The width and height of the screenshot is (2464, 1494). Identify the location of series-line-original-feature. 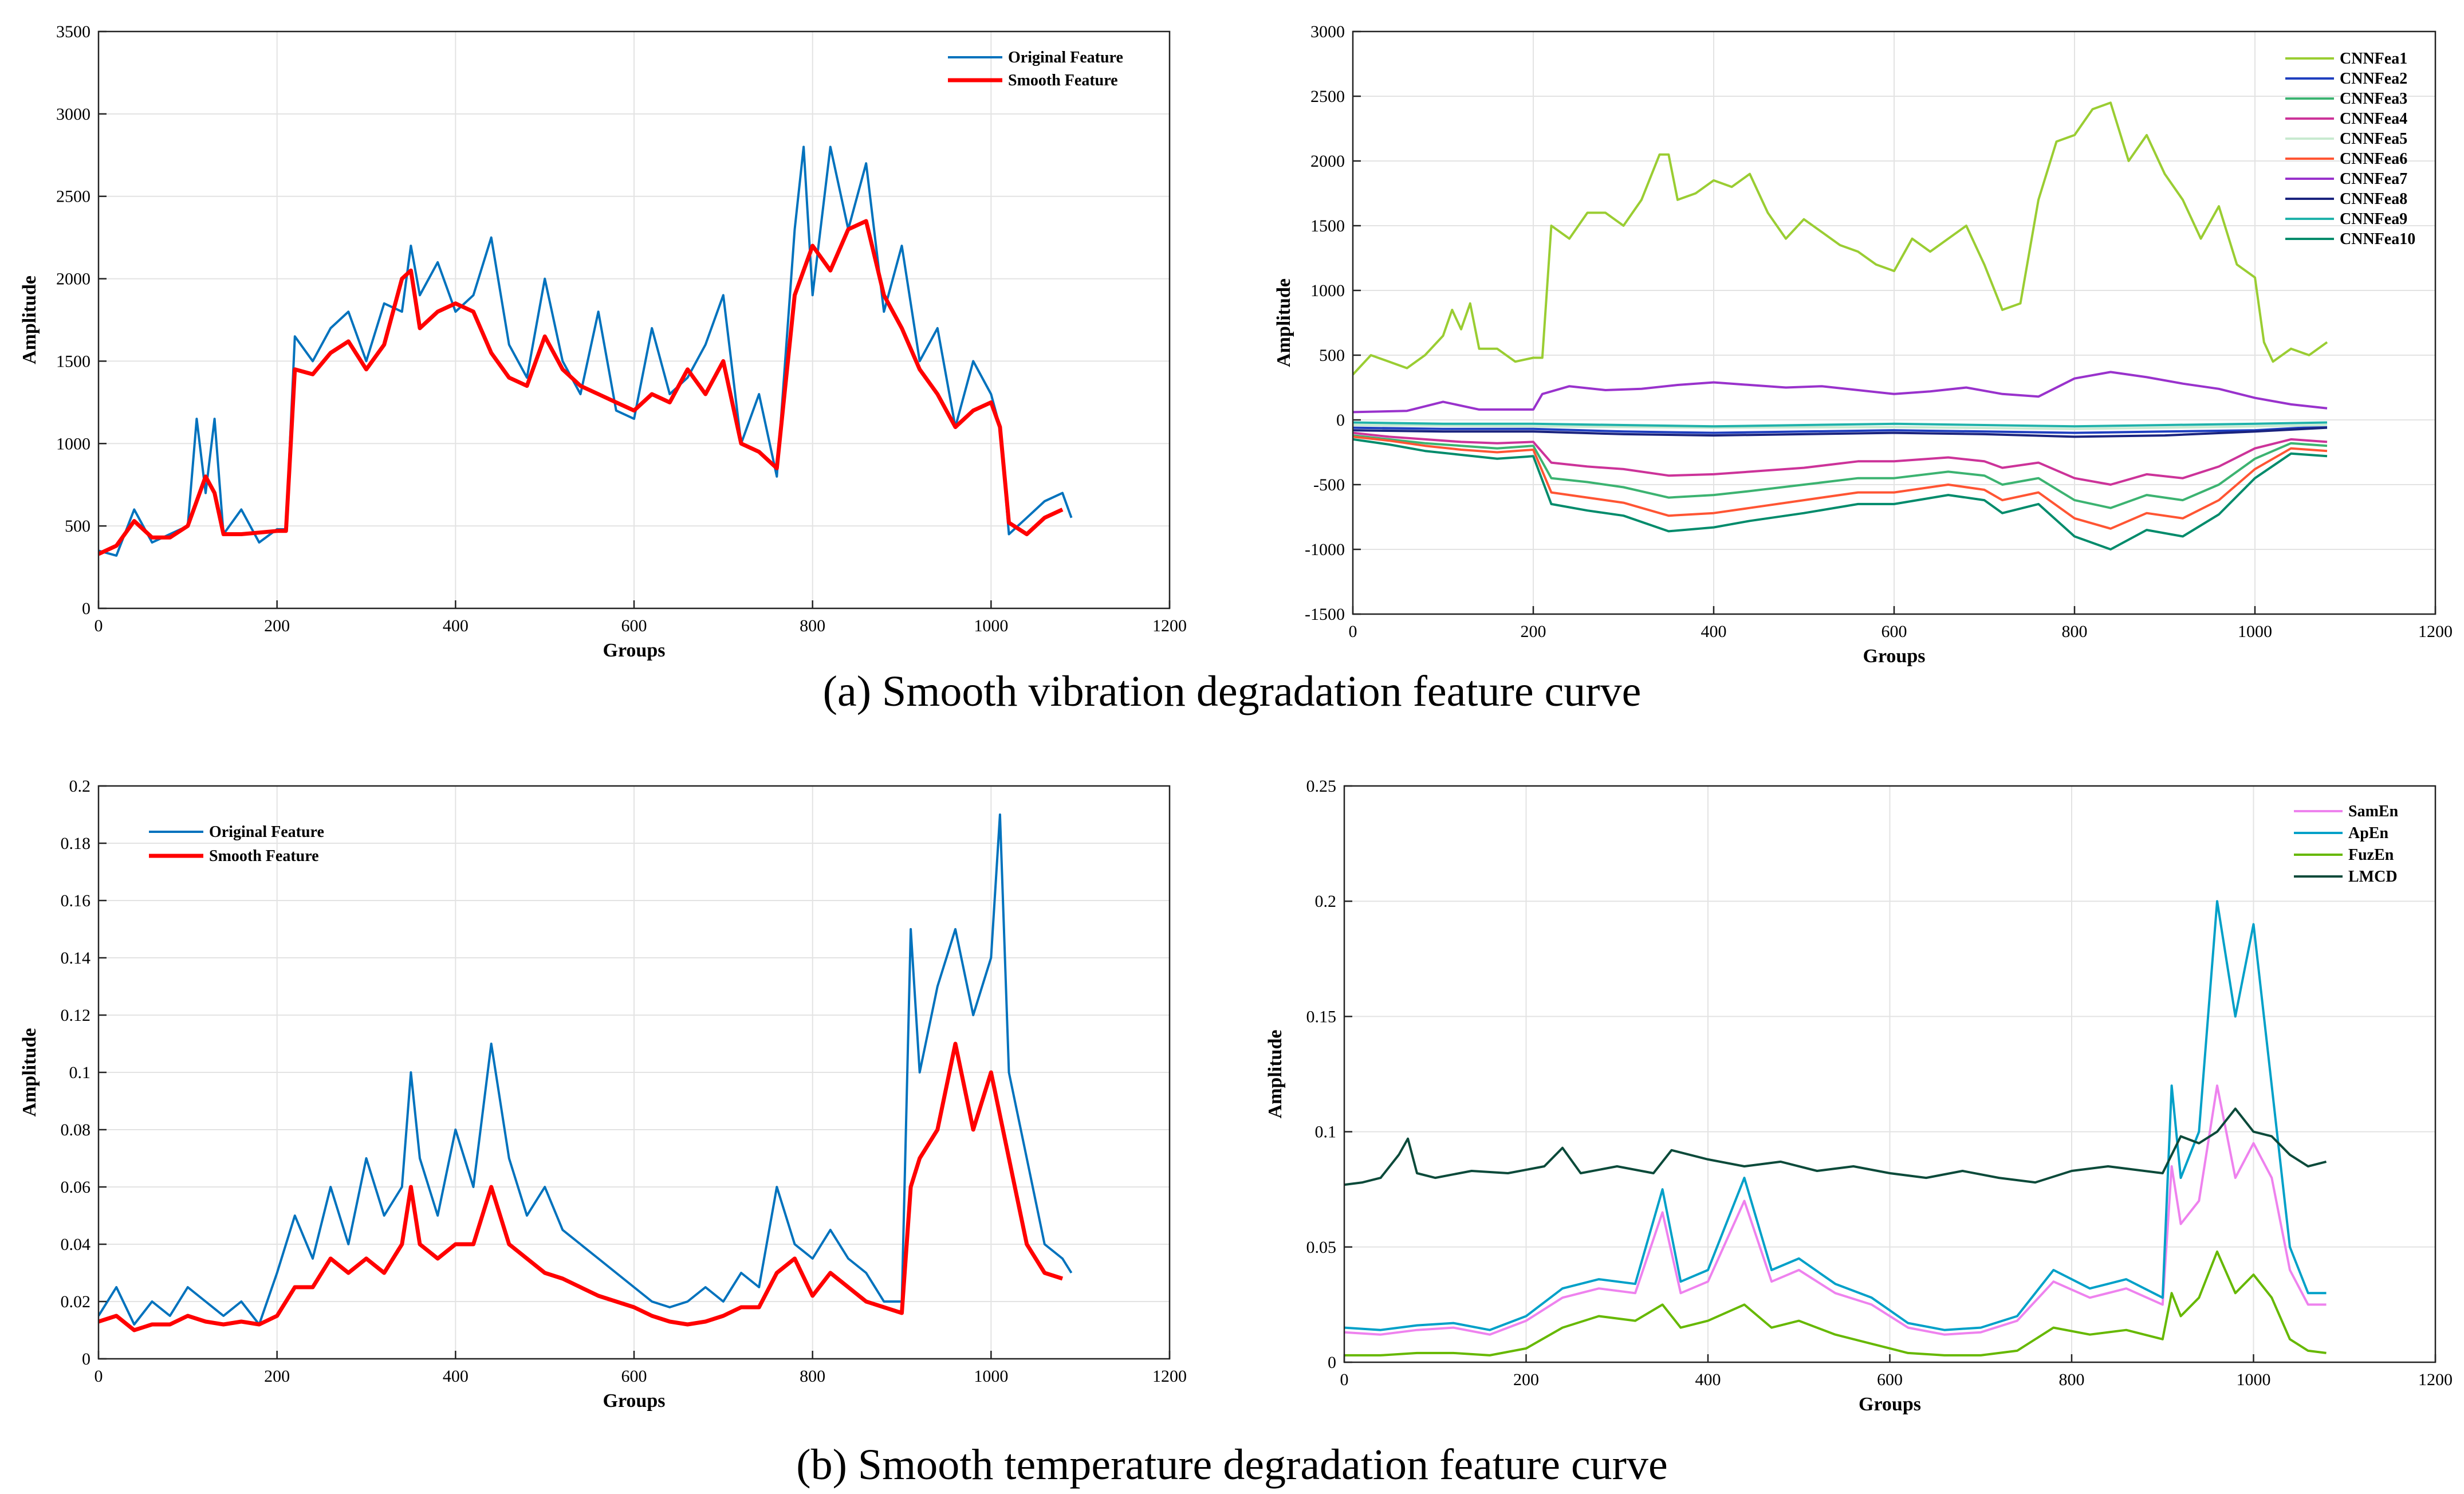
(586, 1069).